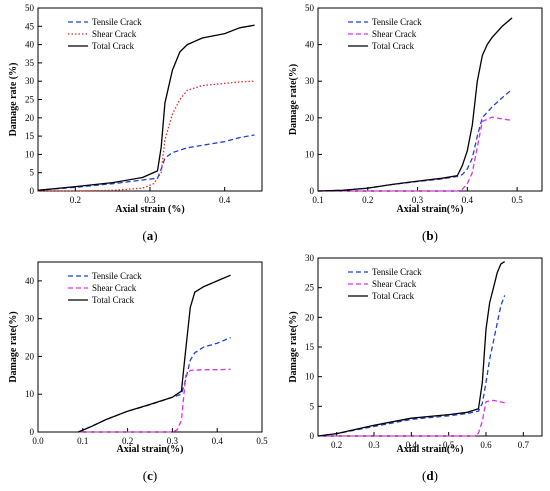 This screenshot has height=491, width=550. Describe the element at coordinates (430, 475) in the screenshot. I see `panel-label: (d)` at that location.